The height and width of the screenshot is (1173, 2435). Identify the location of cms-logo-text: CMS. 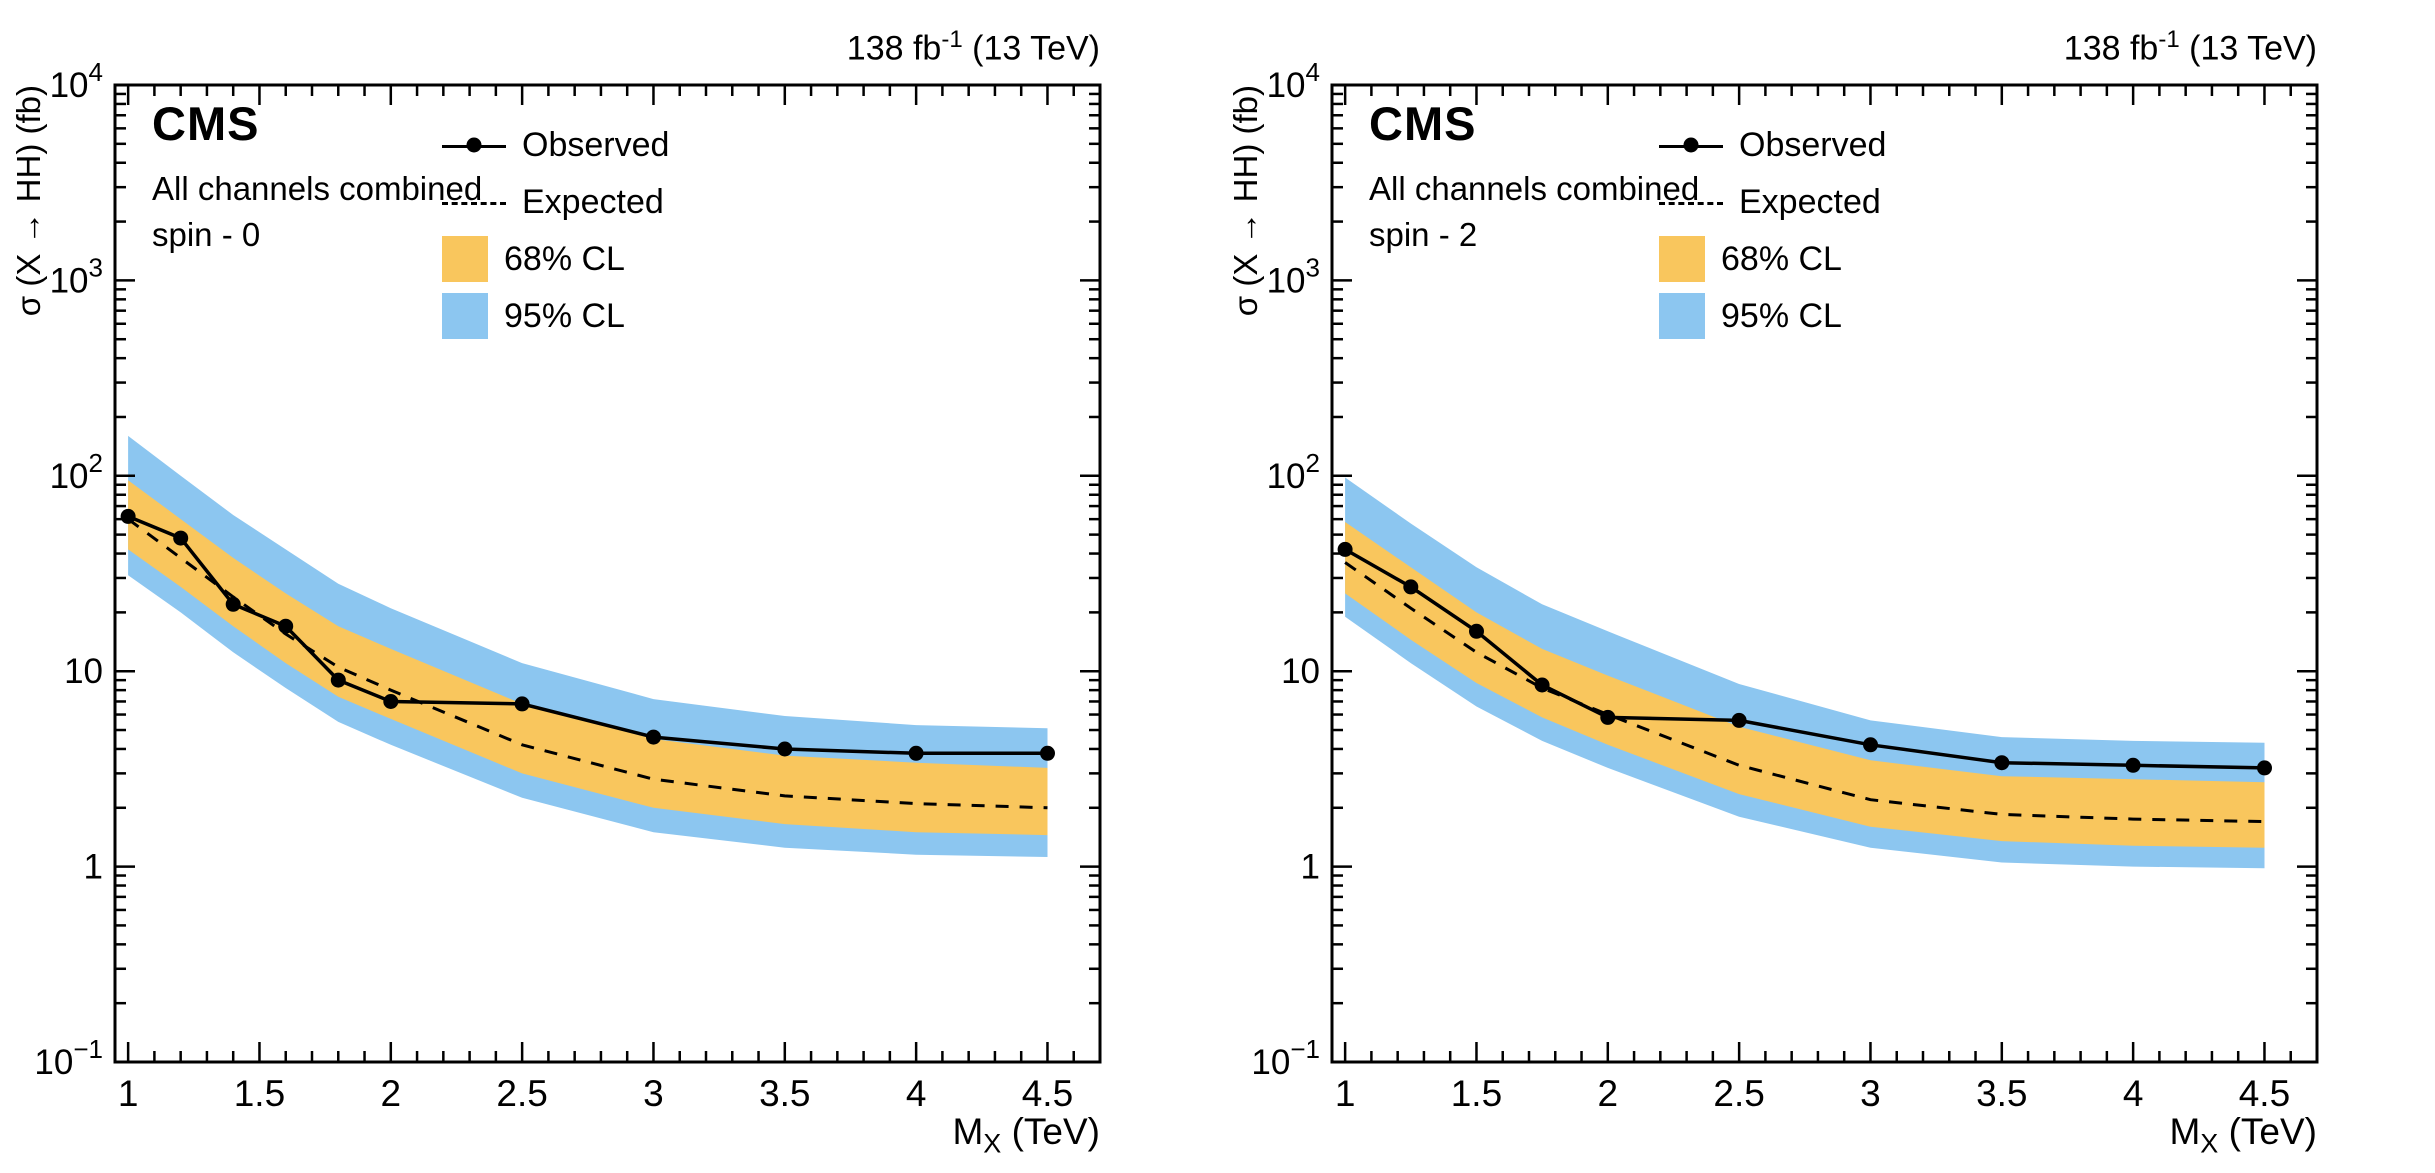
(1423, 123).